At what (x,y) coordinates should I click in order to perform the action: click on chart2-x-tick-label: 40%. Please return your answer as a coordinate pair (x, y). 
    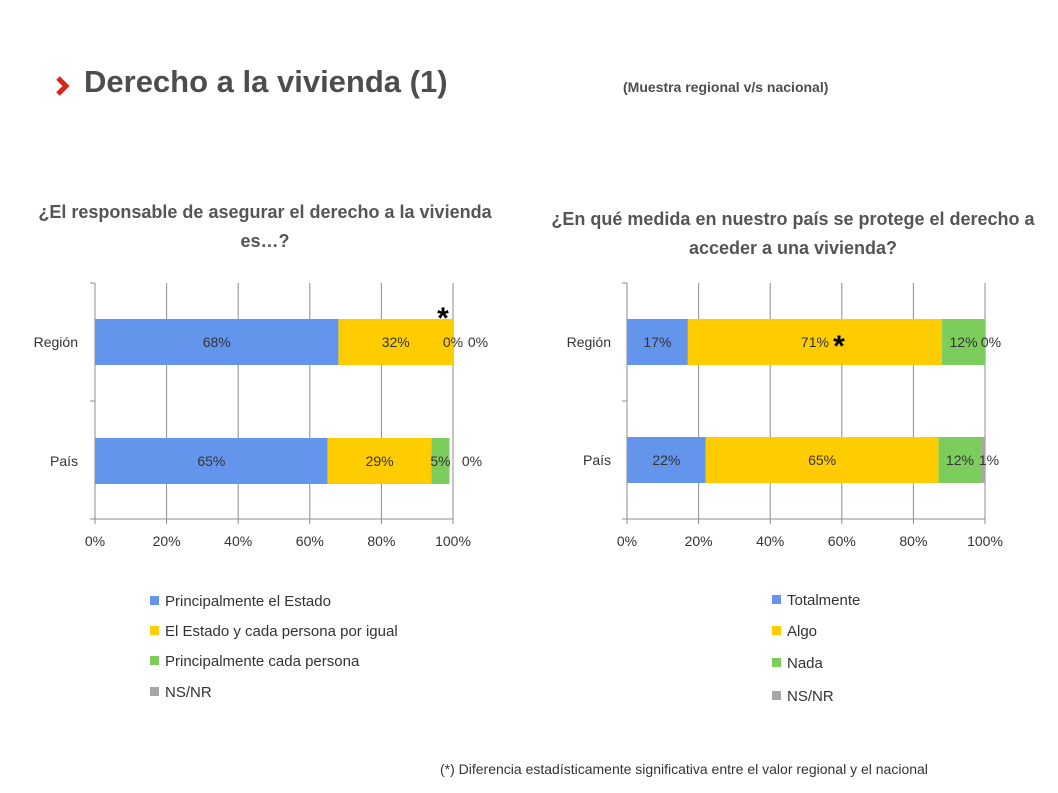
    Looking at the image, I should click on (770, 541).